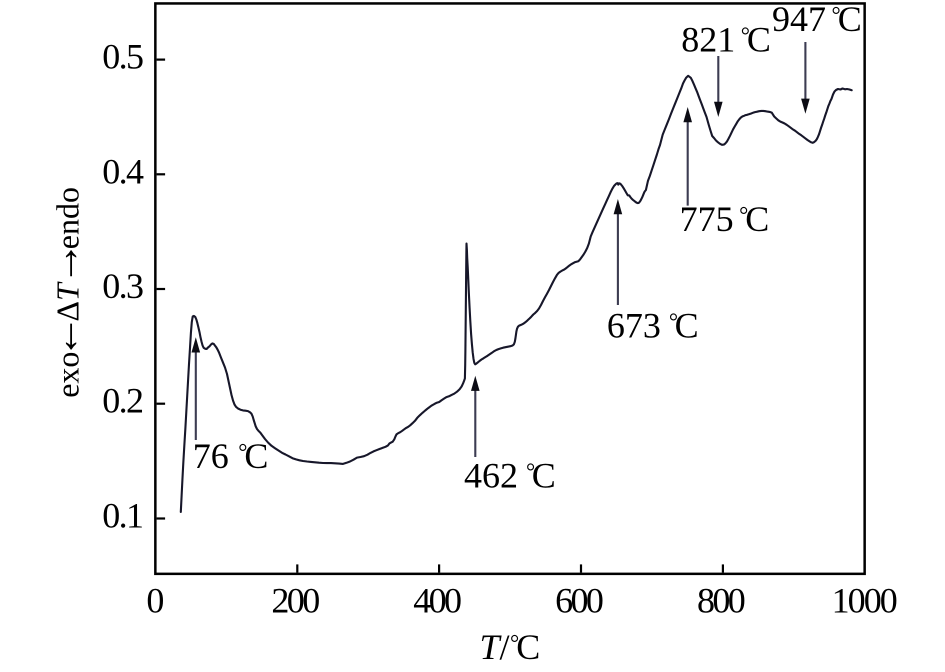 The image size is (945, 672). Describe the element at coordinates (155, 600) in the screenshot. I see `svg-text: 0` at that location.